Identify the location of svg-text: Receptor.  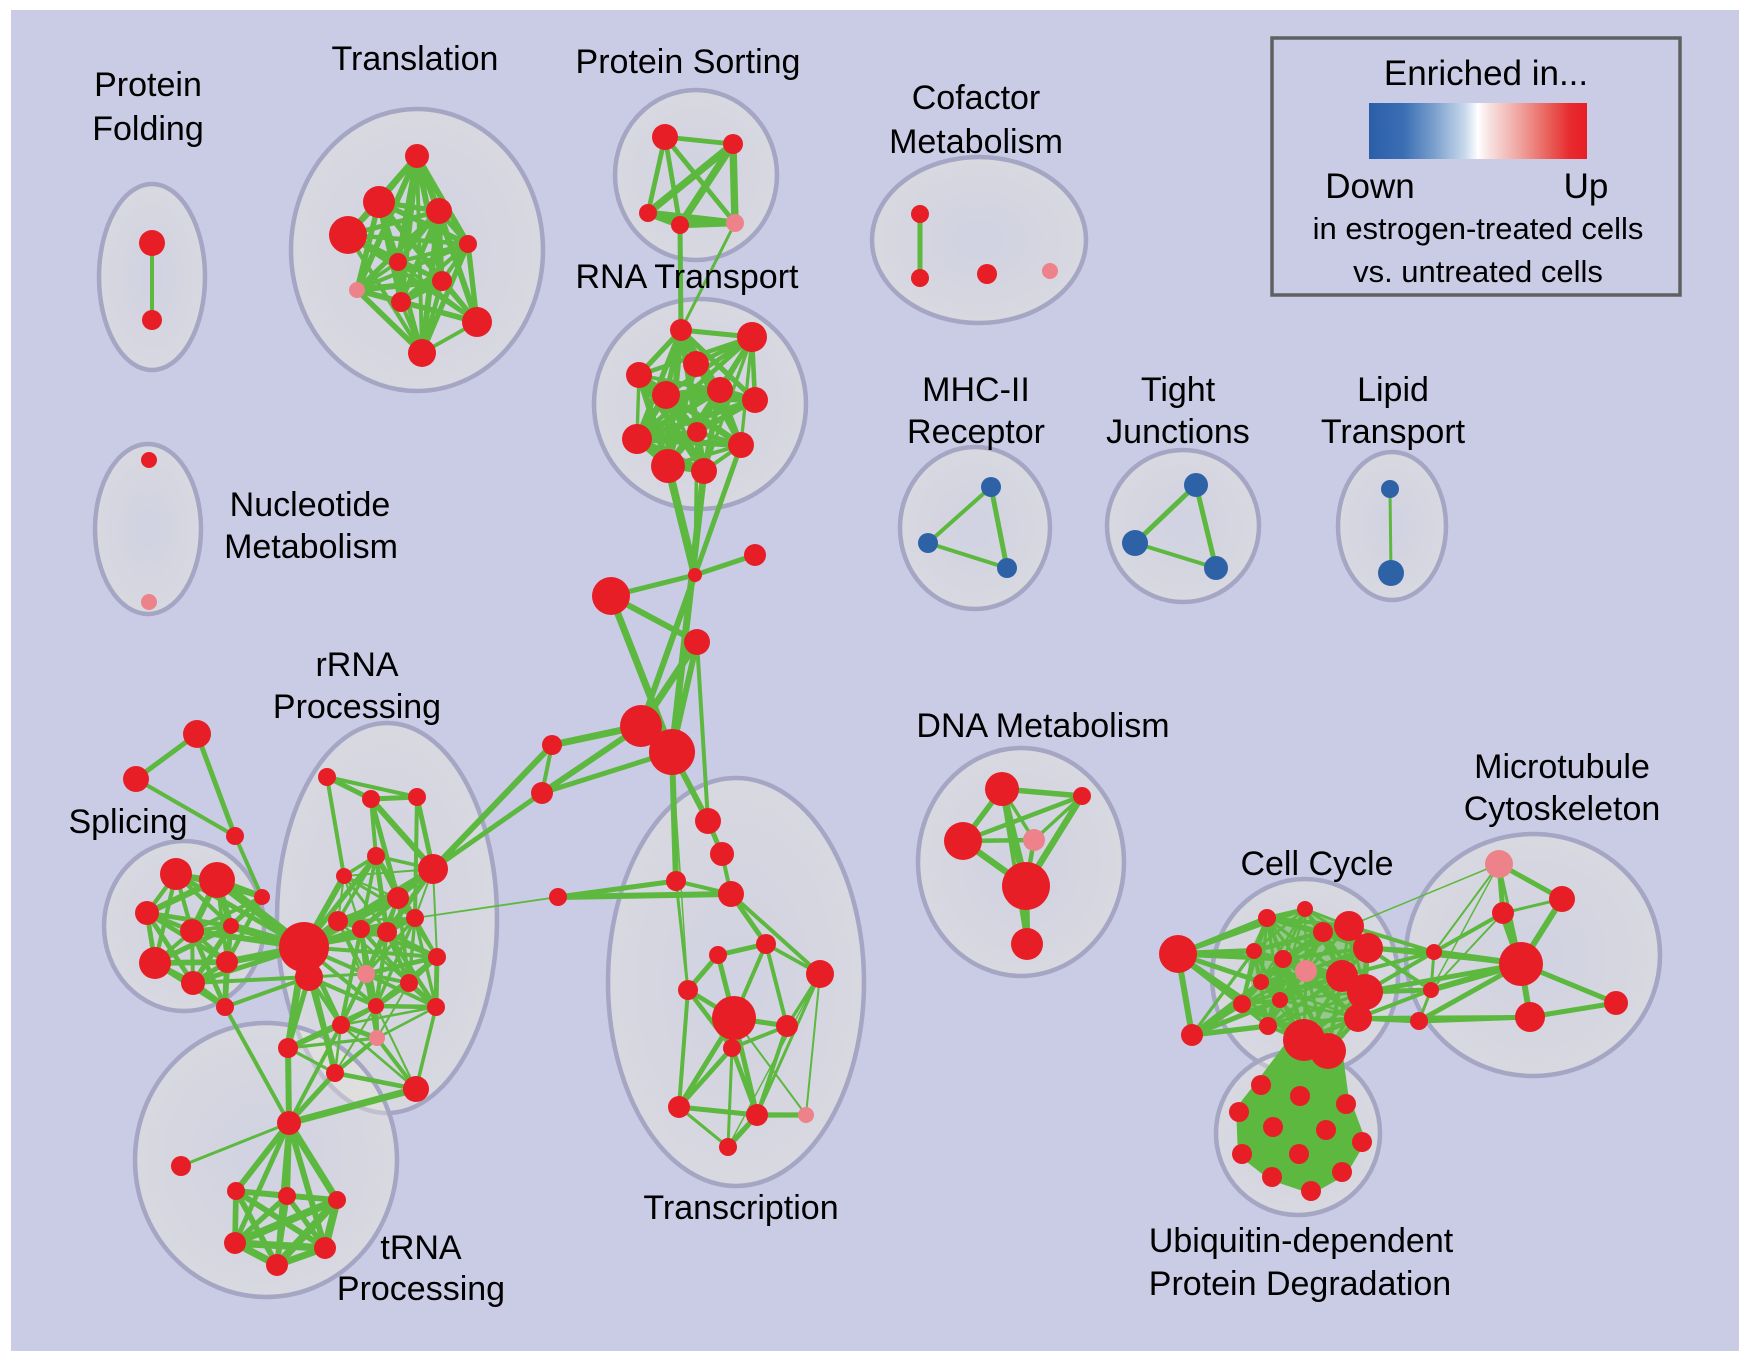
(976, 432).